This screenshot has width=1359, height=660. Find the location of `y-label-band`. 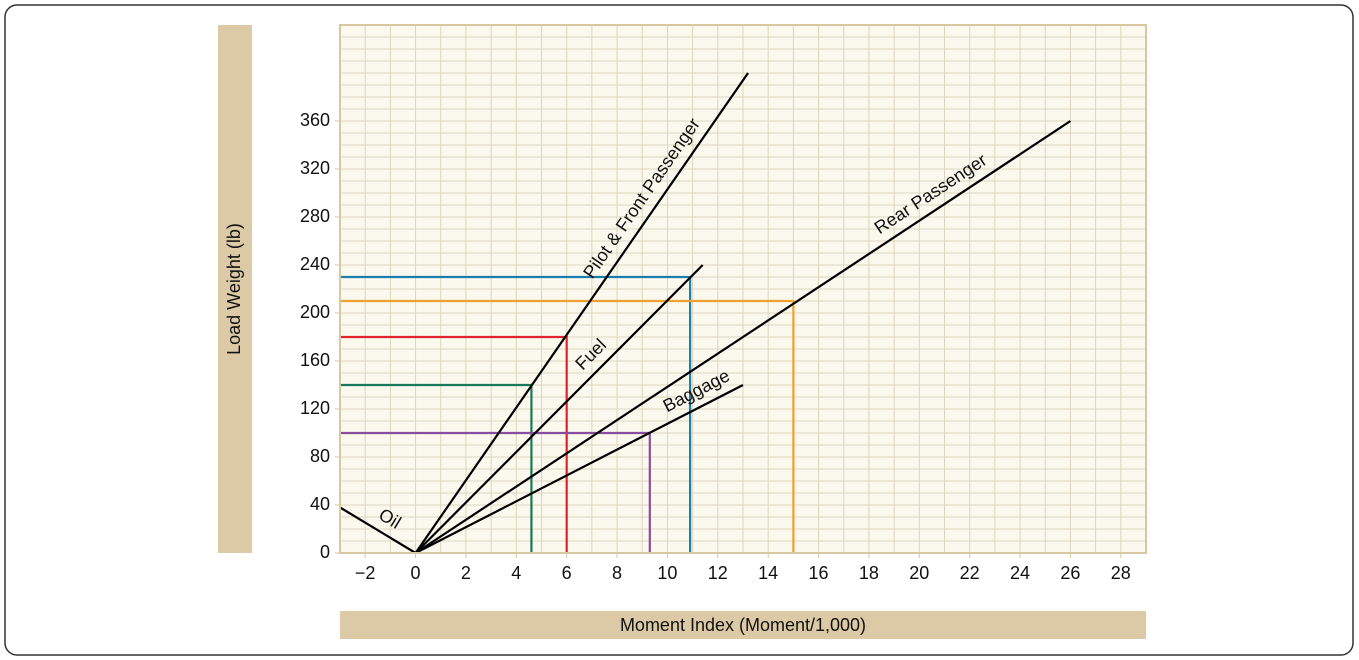

y-label-band is located at coordinates (235, 289).